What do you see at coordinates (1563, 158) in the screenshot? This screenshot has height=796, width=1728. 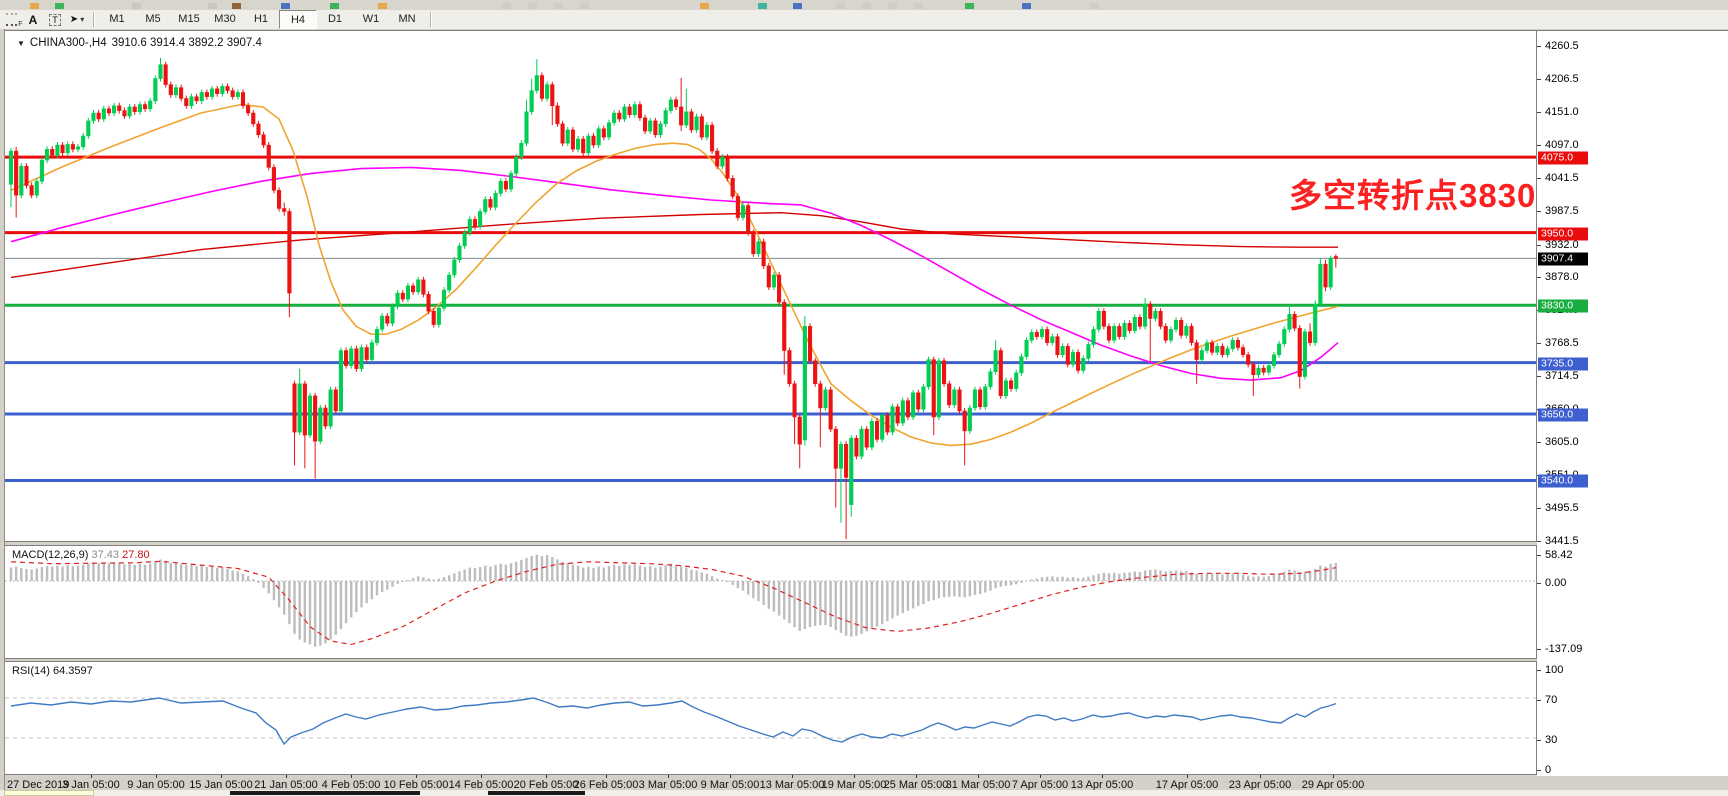 I see `price-level-tag: 4075.0` at bounding box center [1563, 158].